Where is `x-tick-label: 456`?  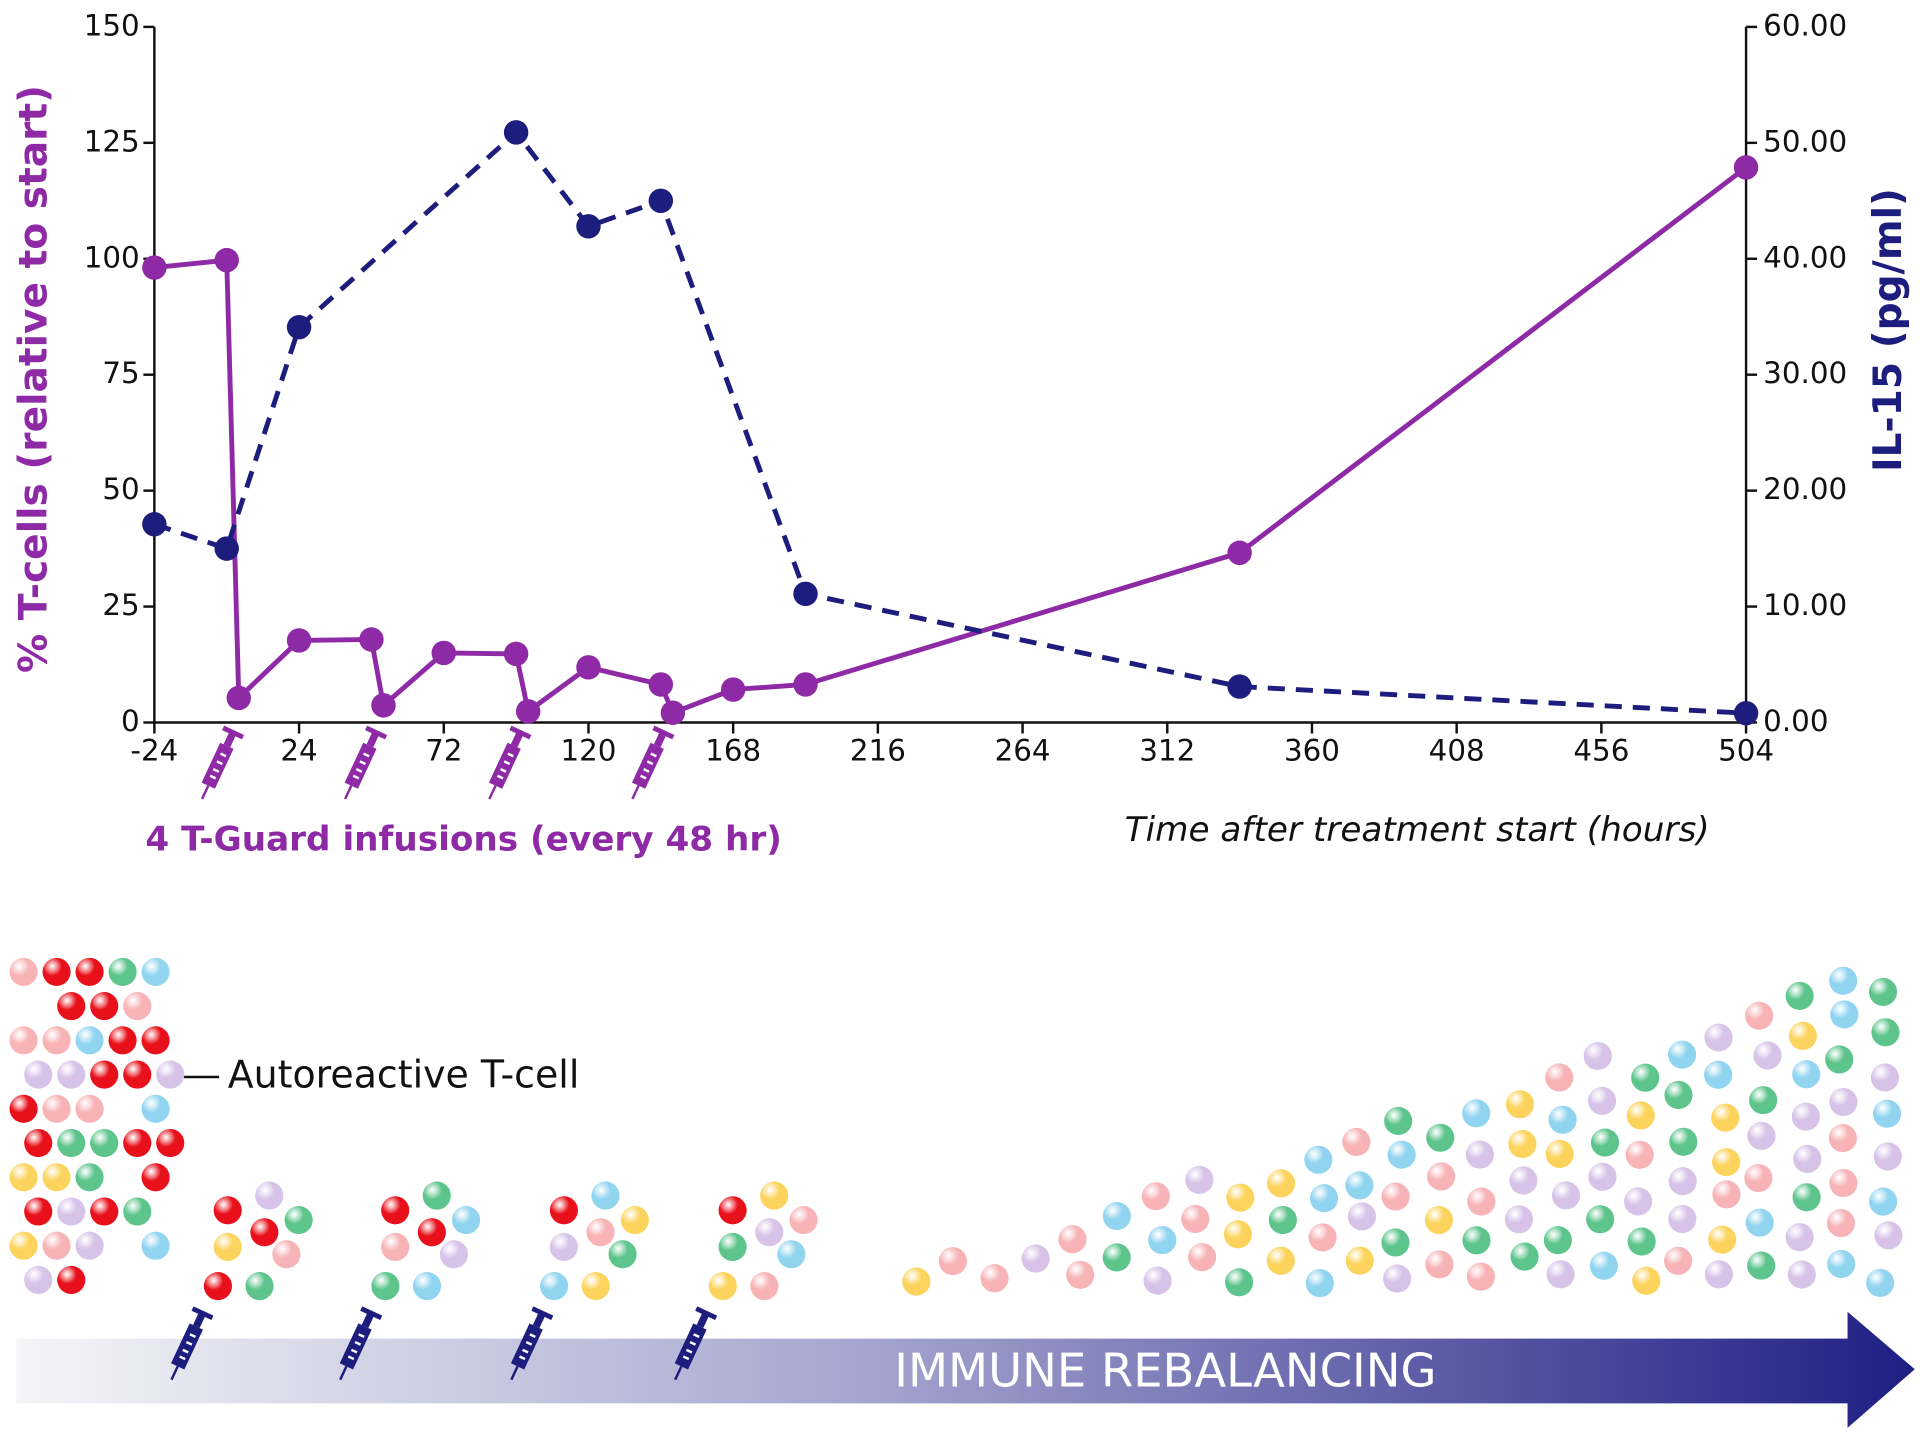 x-tick-label: 456 is located at coordinates (1601, 750).